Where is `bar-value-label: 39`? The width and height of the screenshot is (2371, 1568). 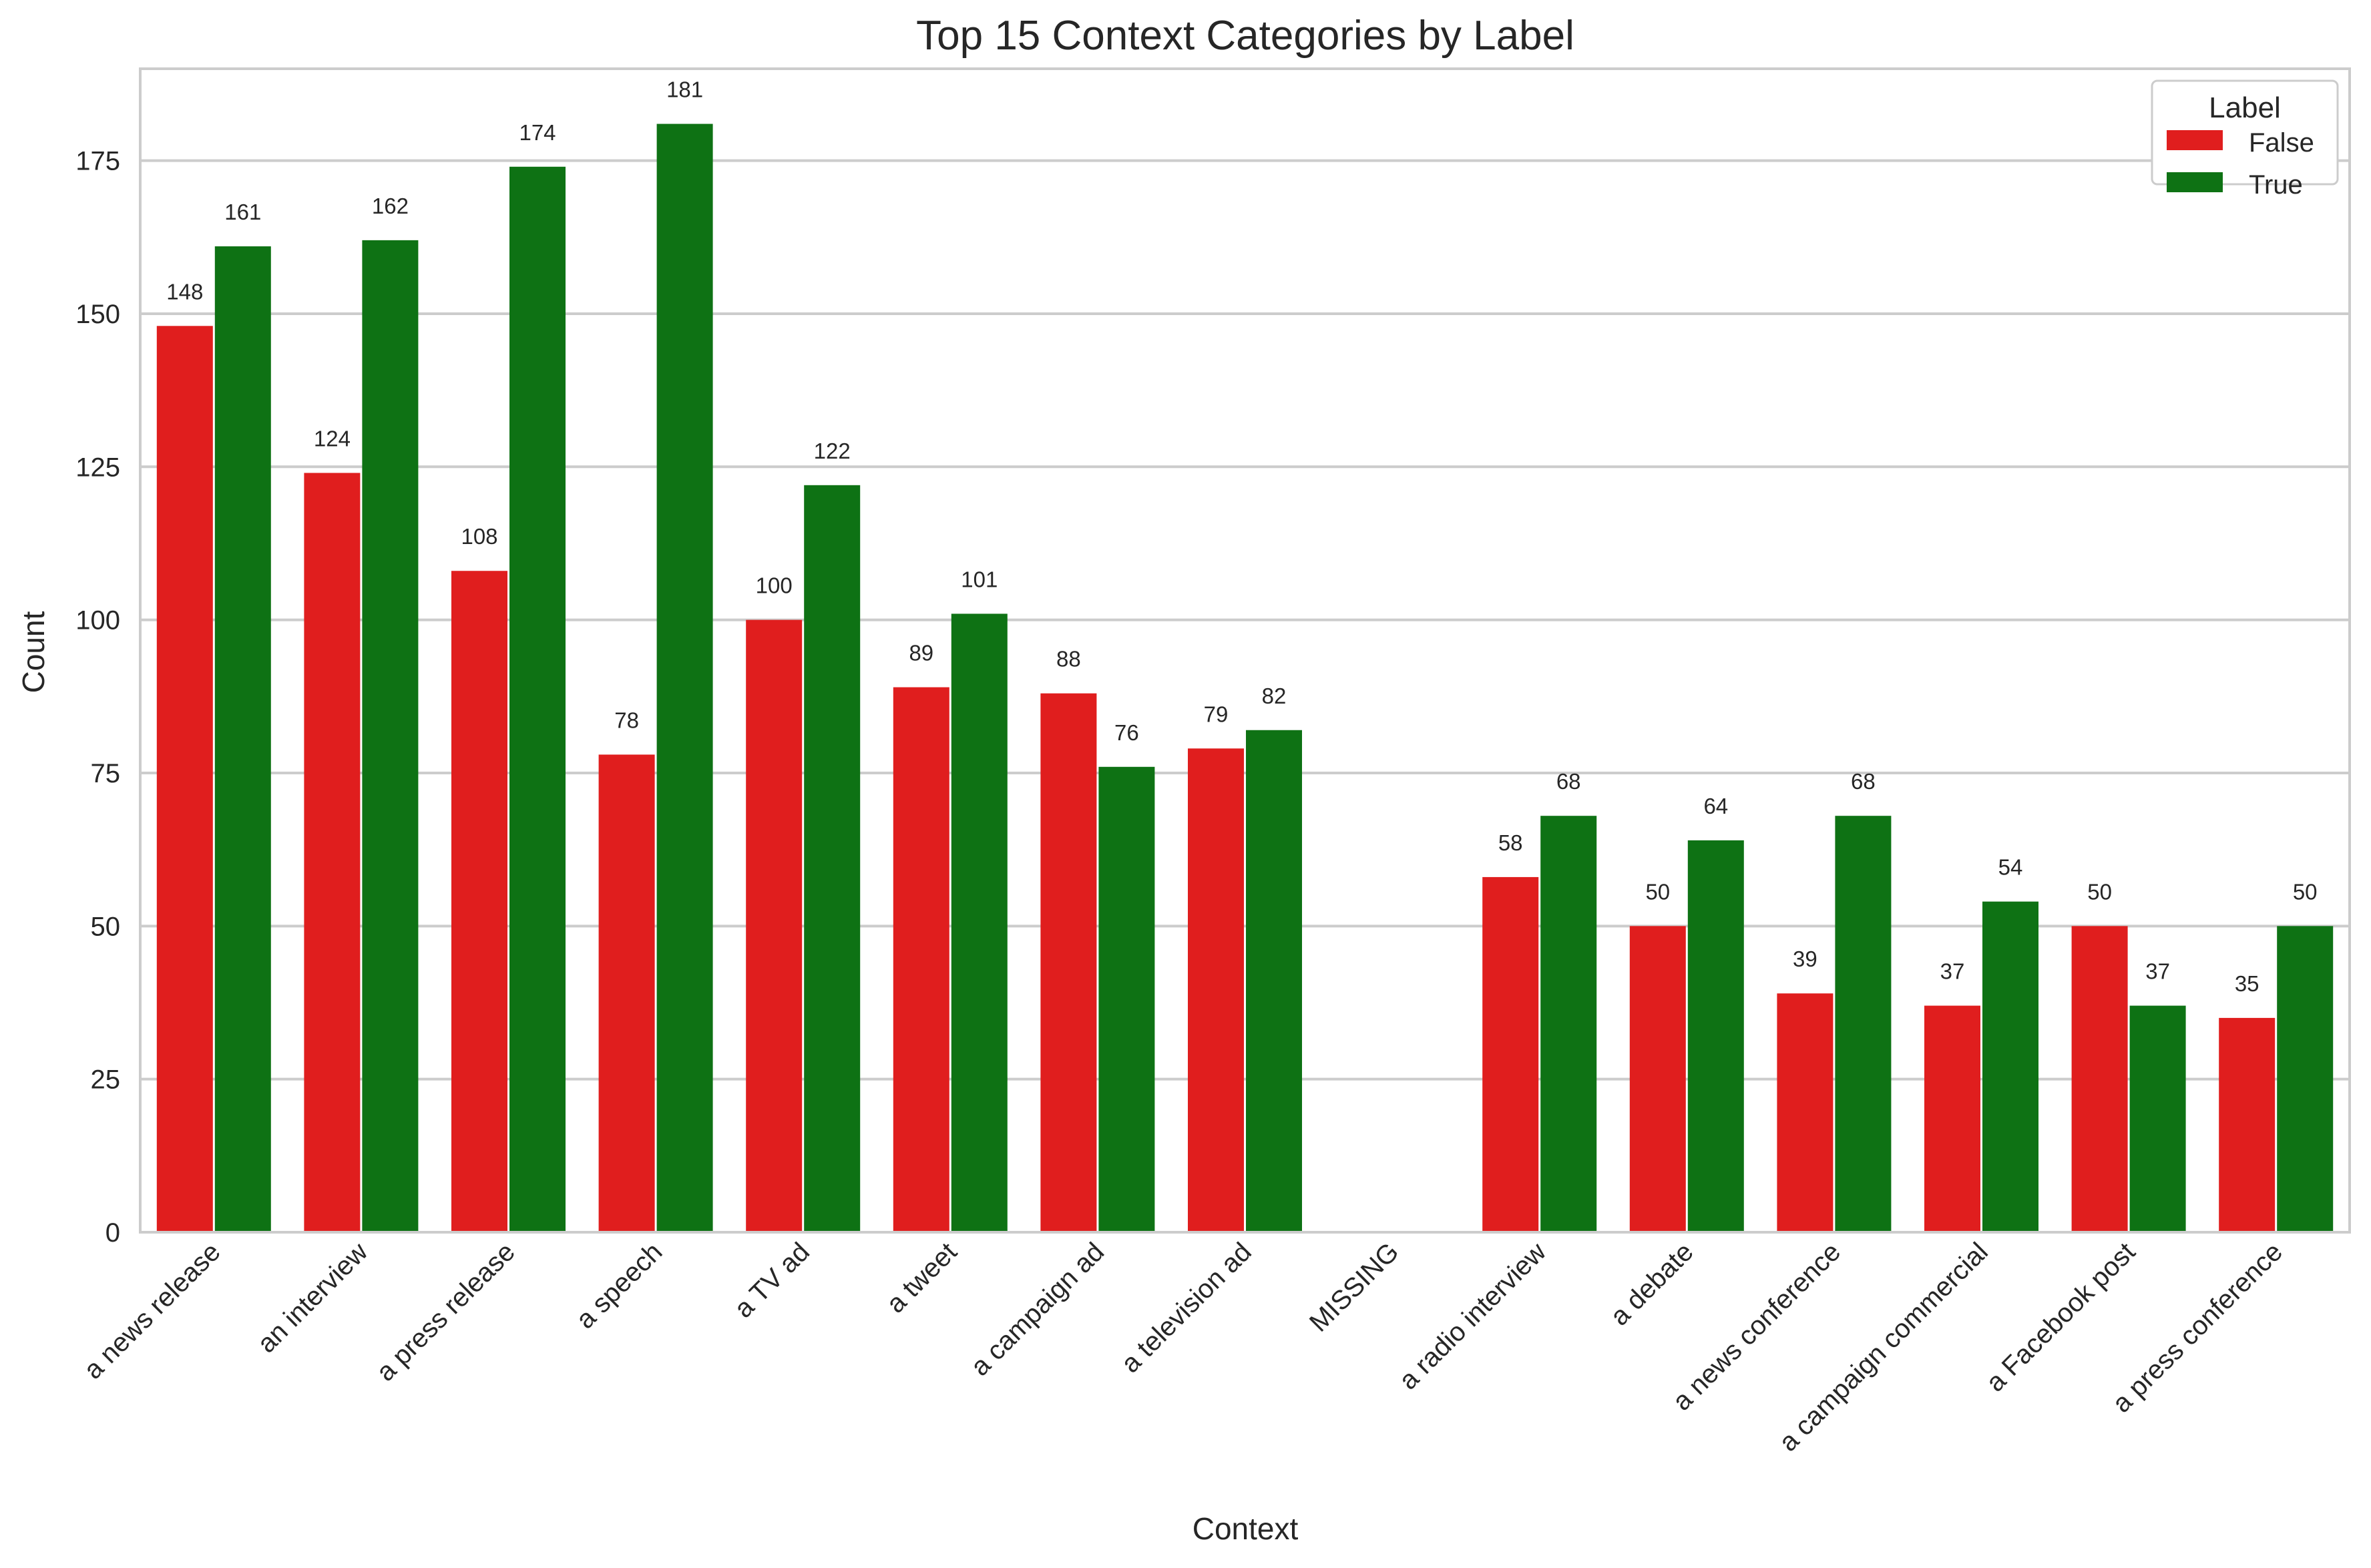
bar-value-label: 39 is located at coordinates (1805, 959).